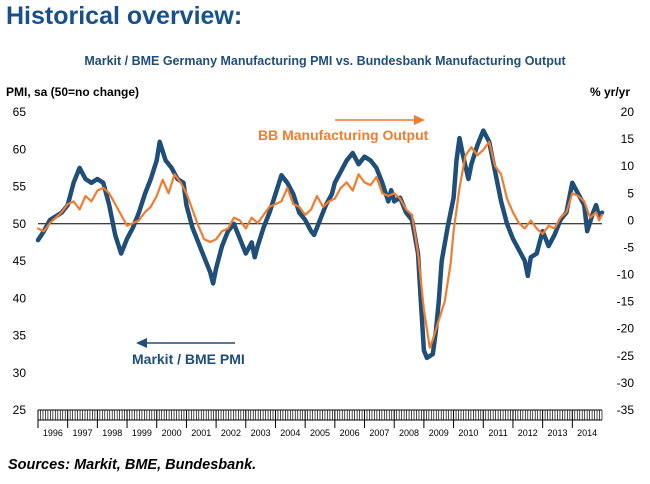 The height and width of the screenshot is (484, 650). What do you see at coordinates (557, 433) in the screenshot?
I see `year-tick-label: 2013` at bounding box center [557, 433].